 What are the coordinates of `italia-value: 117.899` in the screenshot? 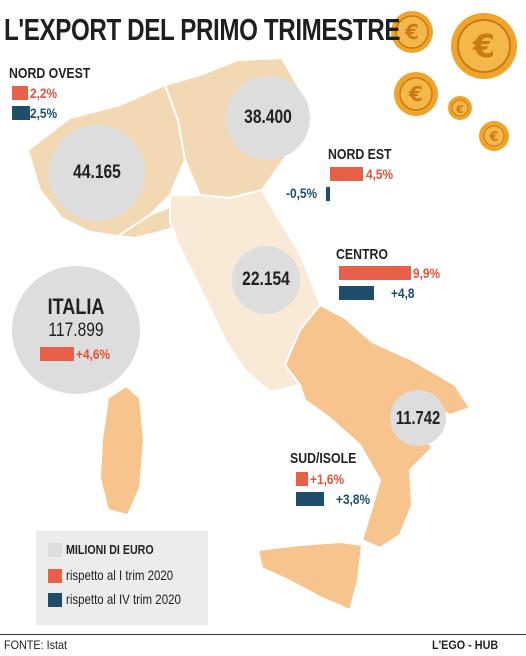 It's located at (76, 330).